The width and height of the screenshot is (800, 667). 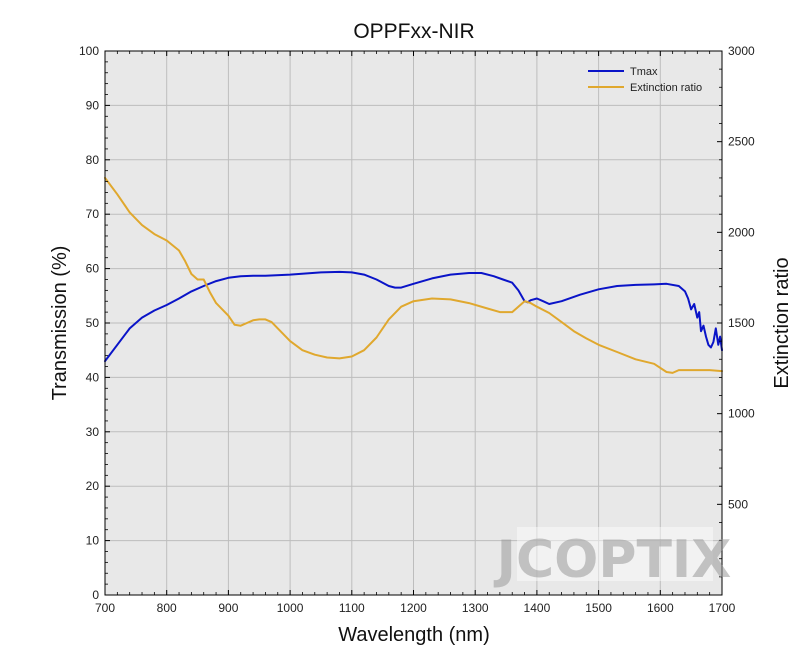 What do you see at coordinates (414, 635) in the screenshot?
I see `x-axis-title: Wavelength (nm)` at bounding box center [414, 635].